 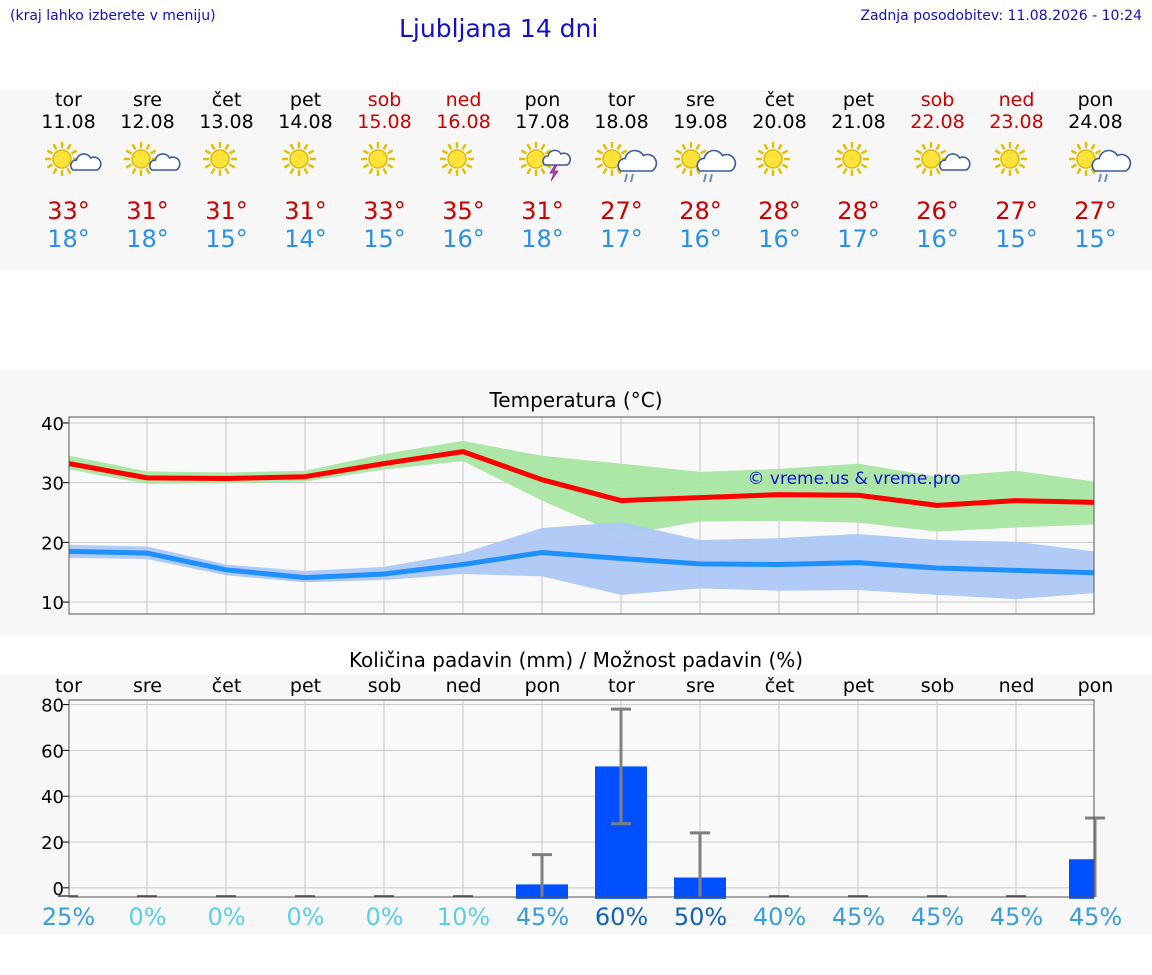 I want to click on max-temperature: 26°, so click(x=937, y=211).